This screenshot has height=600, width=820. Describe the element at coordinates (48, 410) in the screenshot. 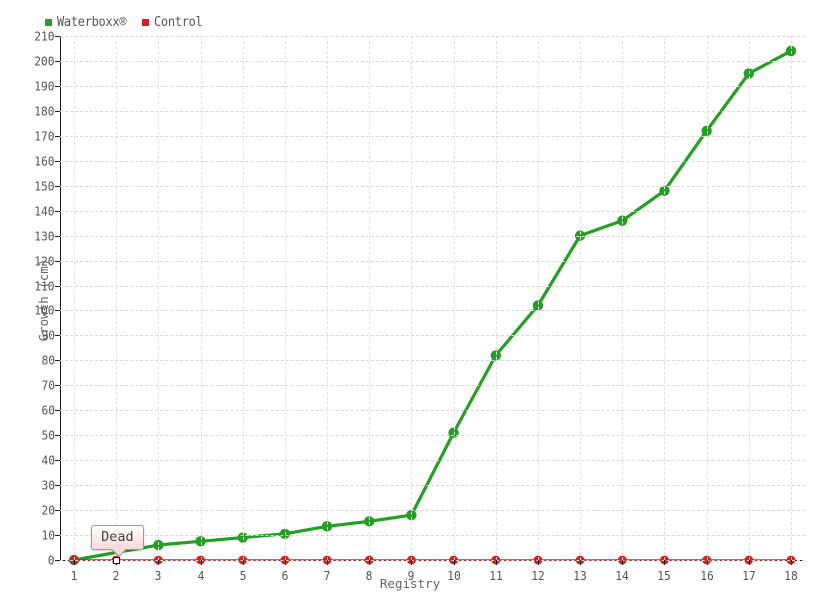

I see `y-axis-tick-label: 60` at that location.